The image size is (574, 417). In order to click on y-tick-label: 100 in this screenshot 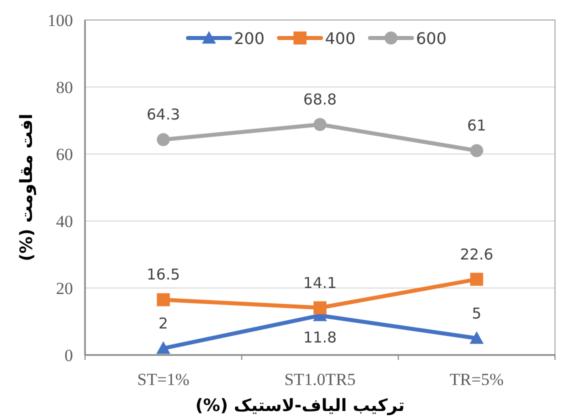, I will do `click(60, 20)`.